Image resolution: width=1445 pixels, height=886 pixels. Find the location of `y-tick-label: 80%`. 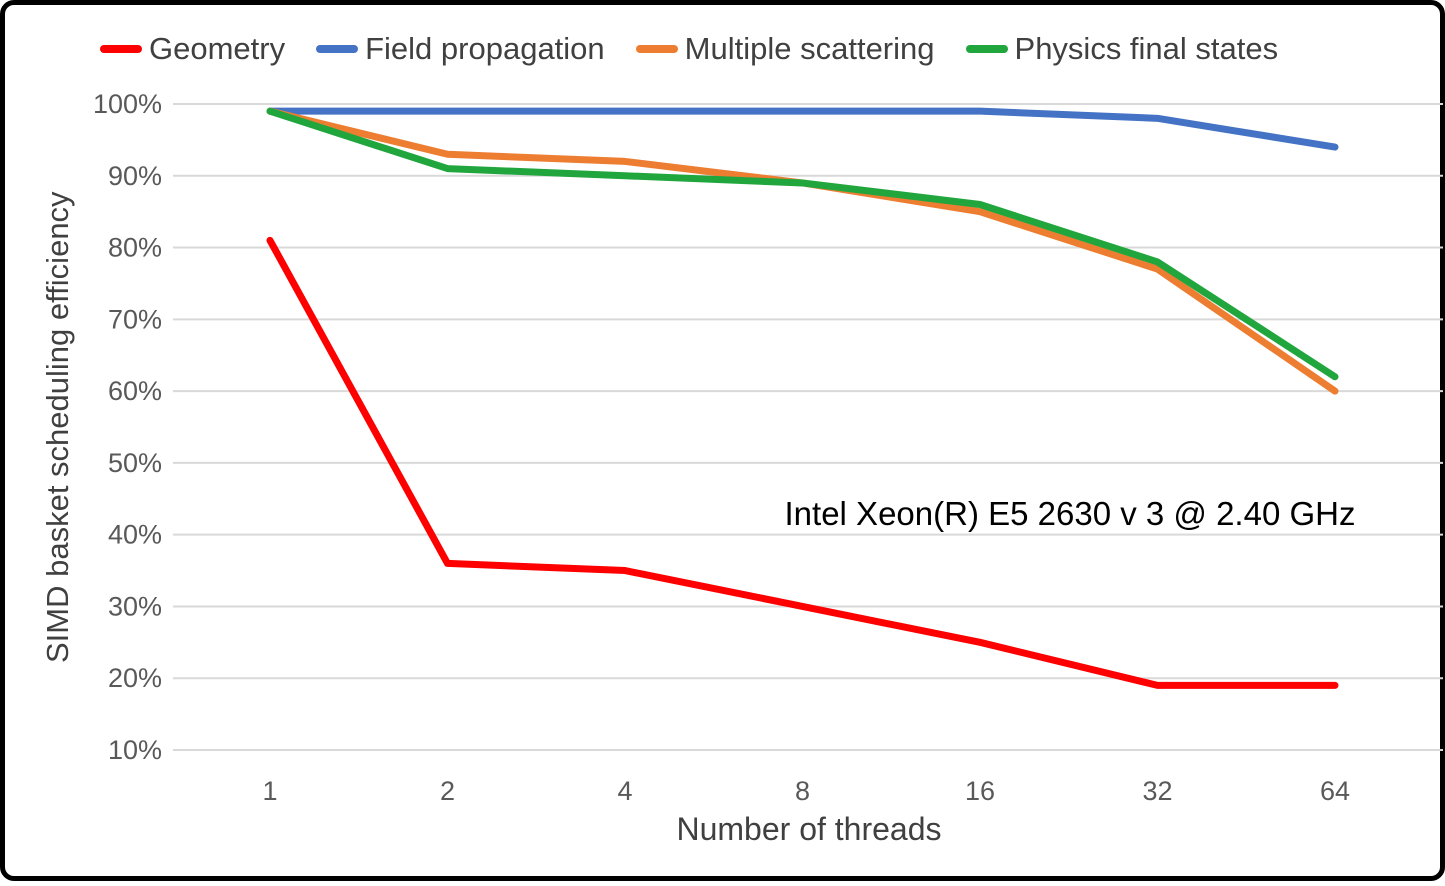

y-tick-label: 80% is located at coordinates (135, 248).